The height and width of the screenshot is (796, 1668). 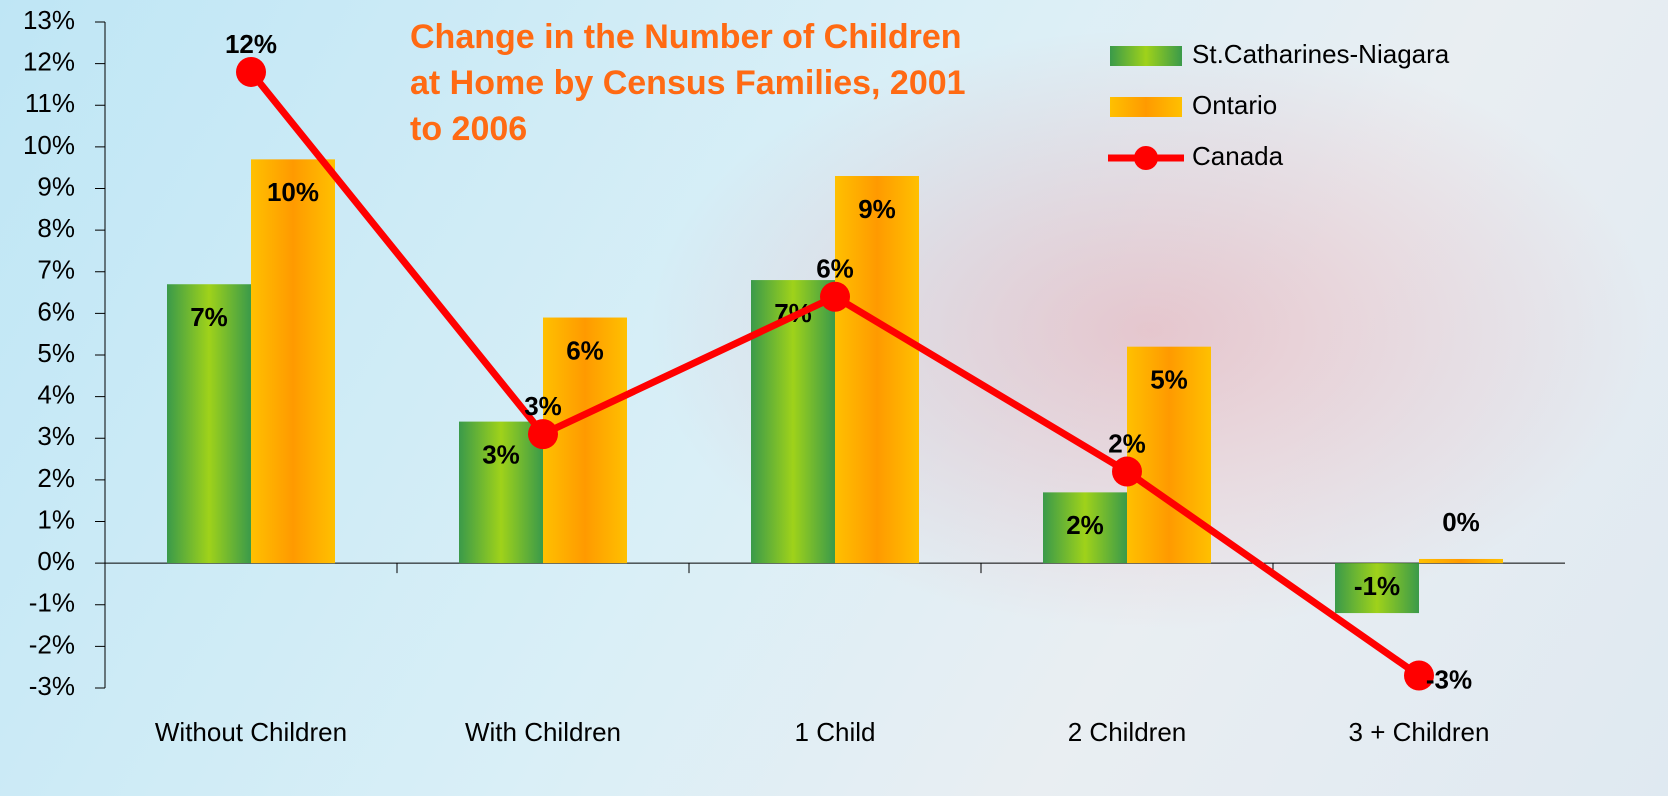 I want to click on y-tick-label: 11%, so click(x=50, y=103).